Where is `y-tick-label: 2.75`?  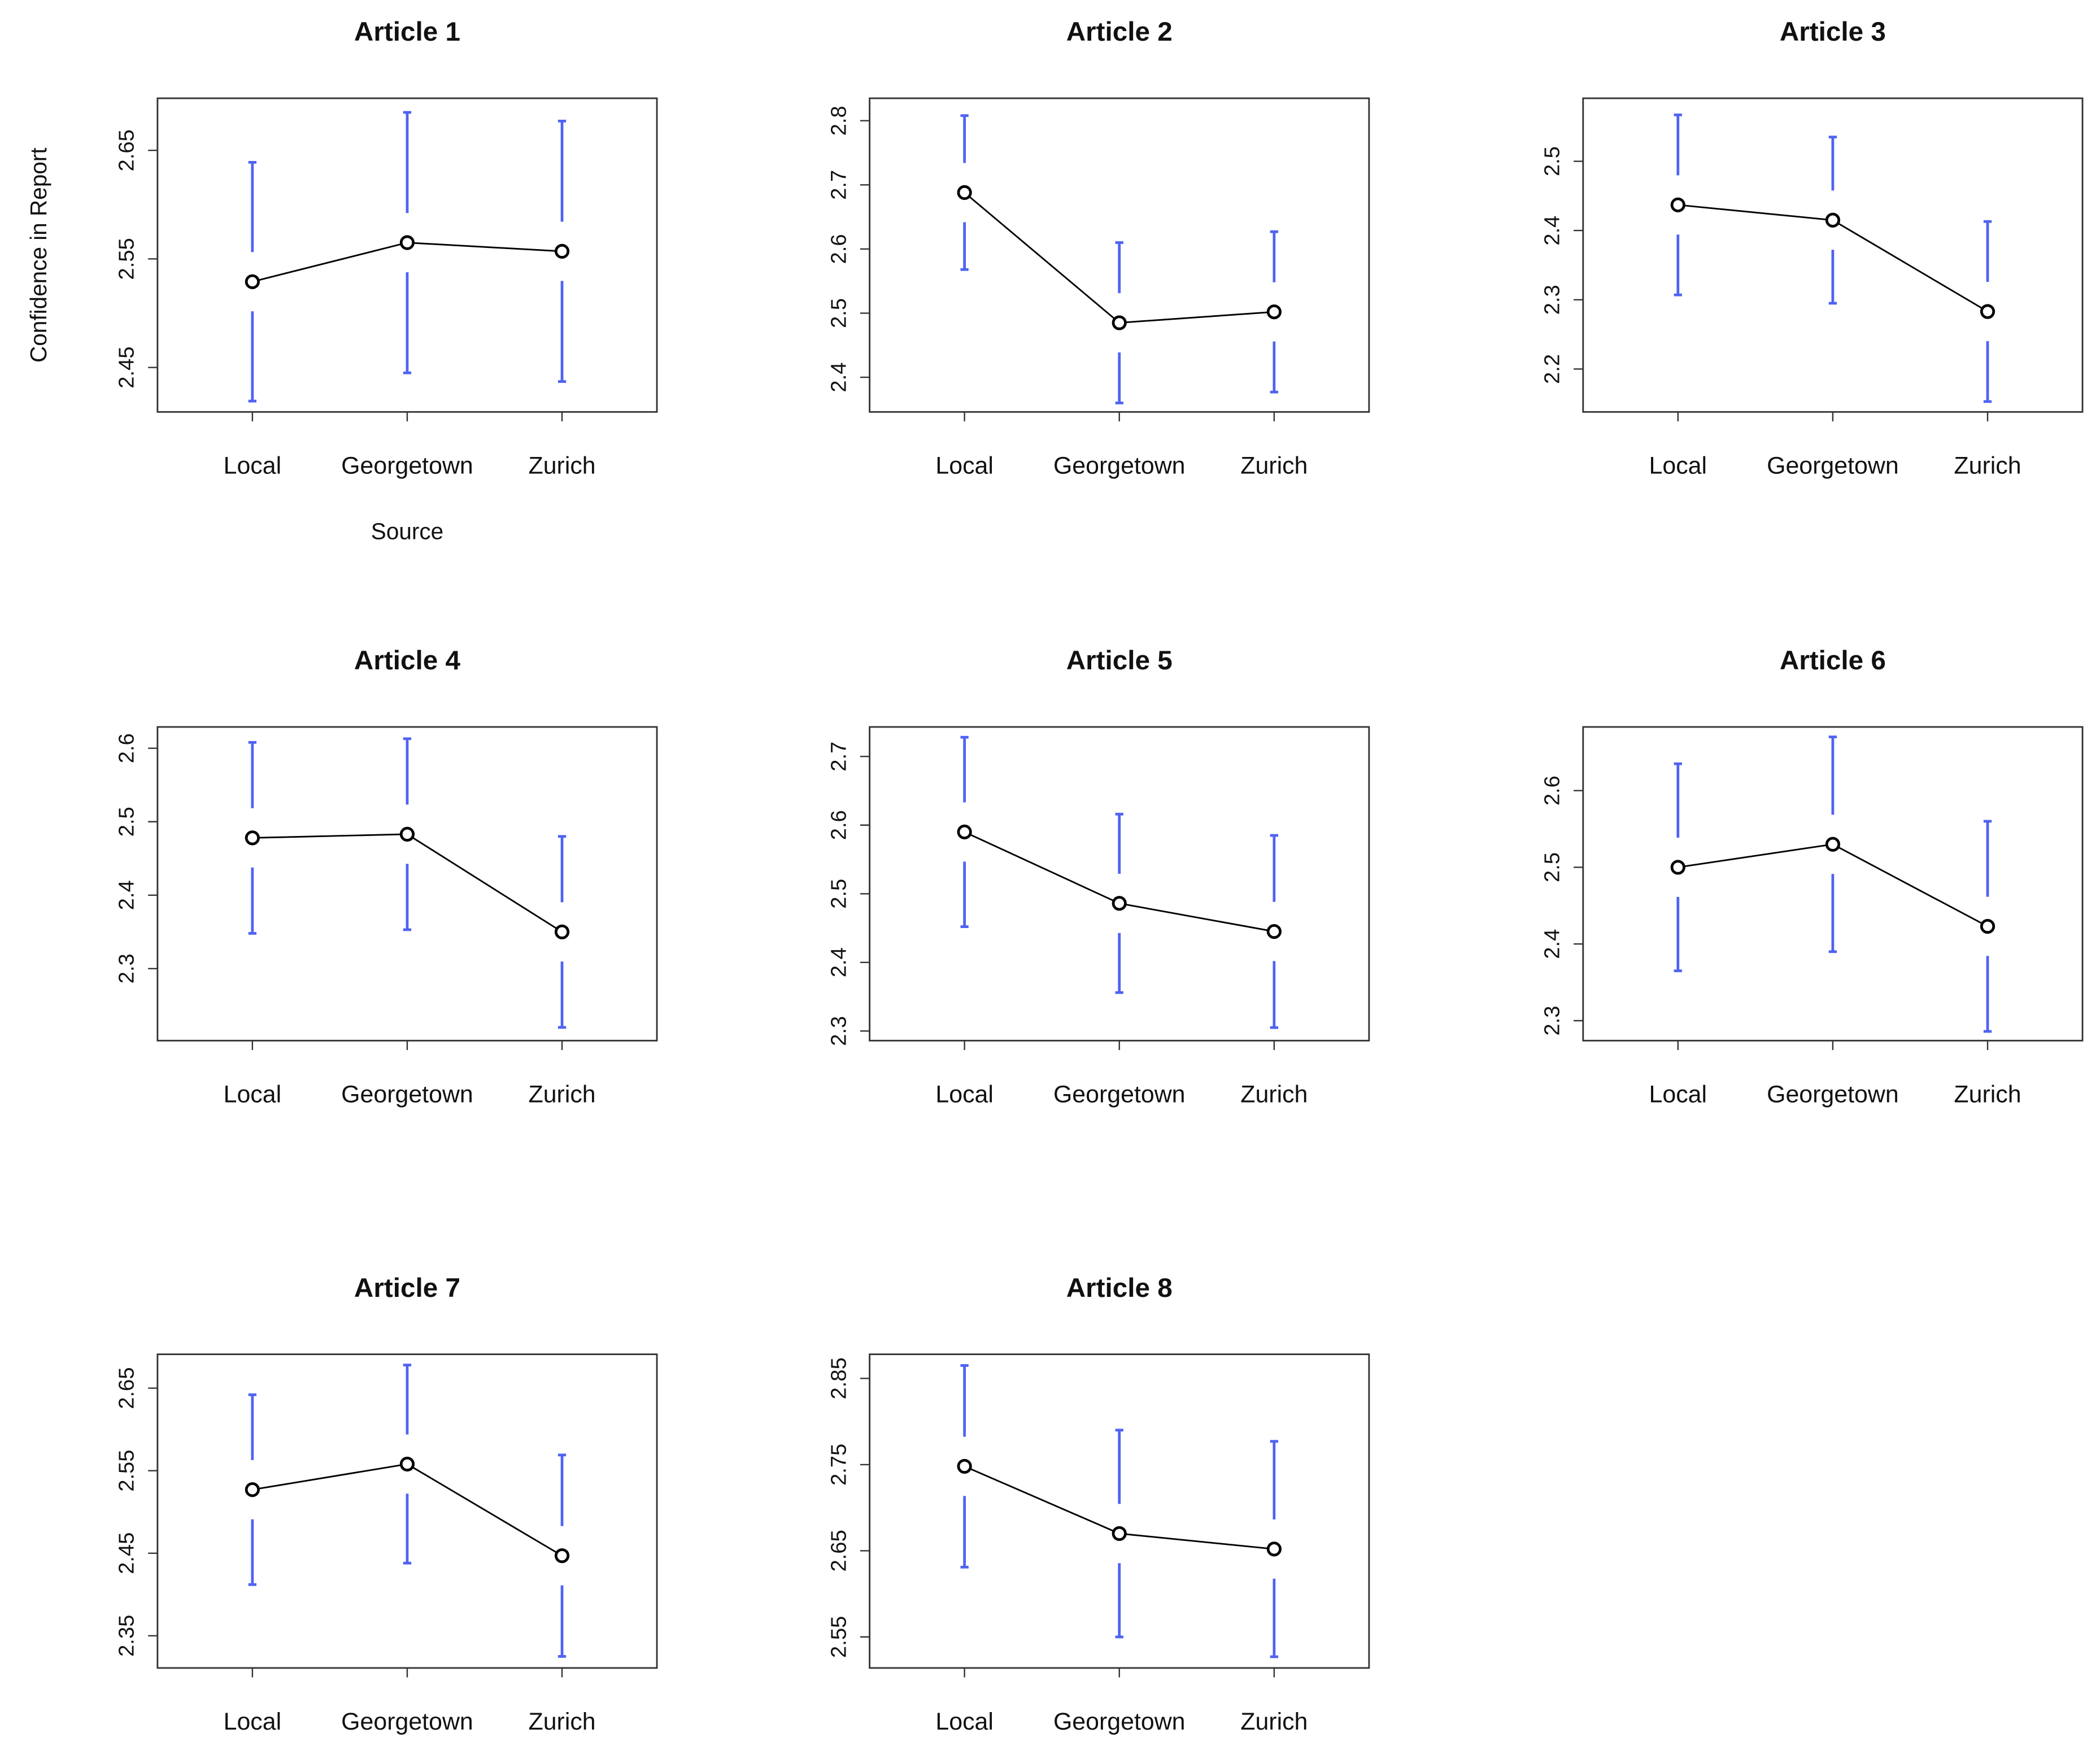
y-tick-label: 2.75 is located at coordinates (838, 1465).